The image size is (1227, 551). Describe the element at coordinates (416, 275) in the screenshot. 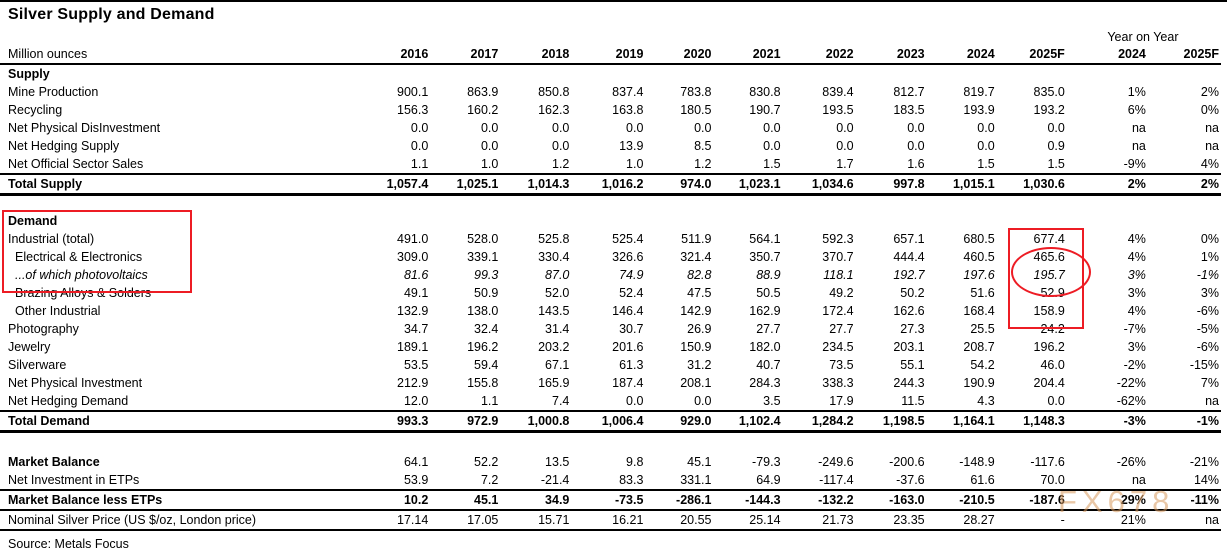

I see `value-cell: 81.6` at that location.